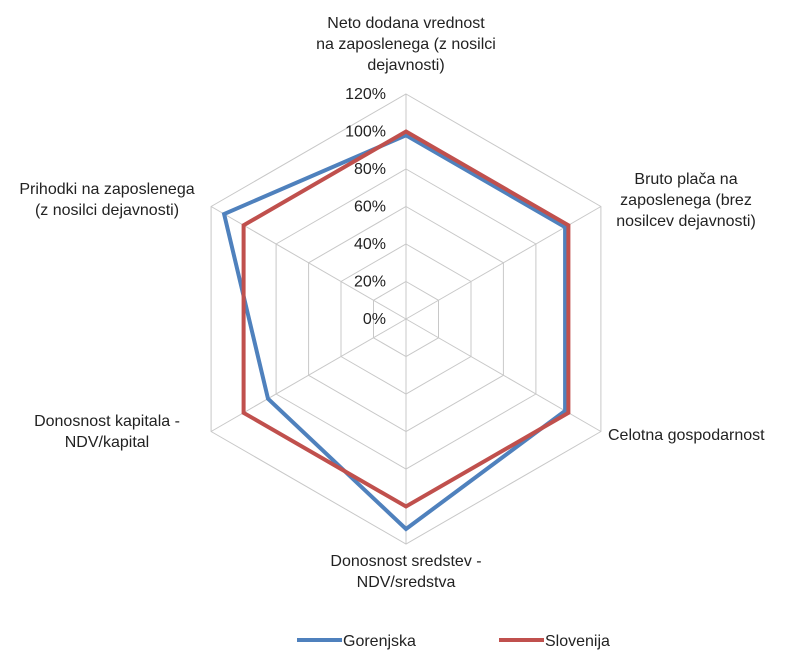 The height and width of the screenshot is (654, 787). I want to click on legend: Gorenjska Slovenija, so click(453, 641).